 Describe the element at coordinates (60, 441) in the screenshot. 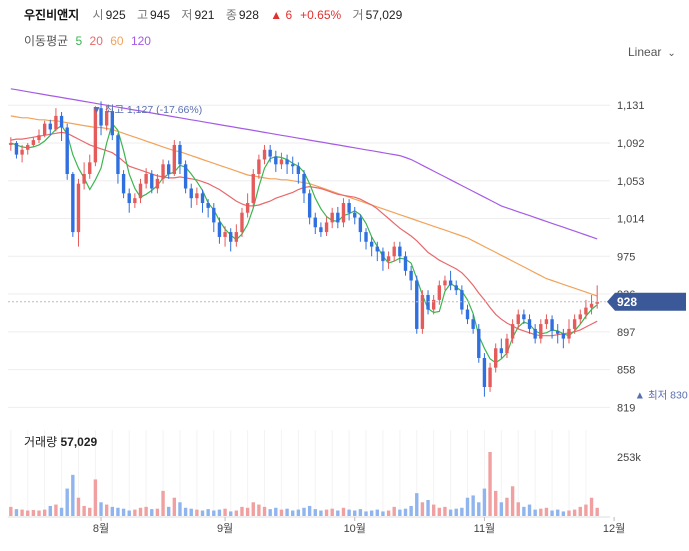

I see `volume-panel-label: 거래량 57,029` at that location.